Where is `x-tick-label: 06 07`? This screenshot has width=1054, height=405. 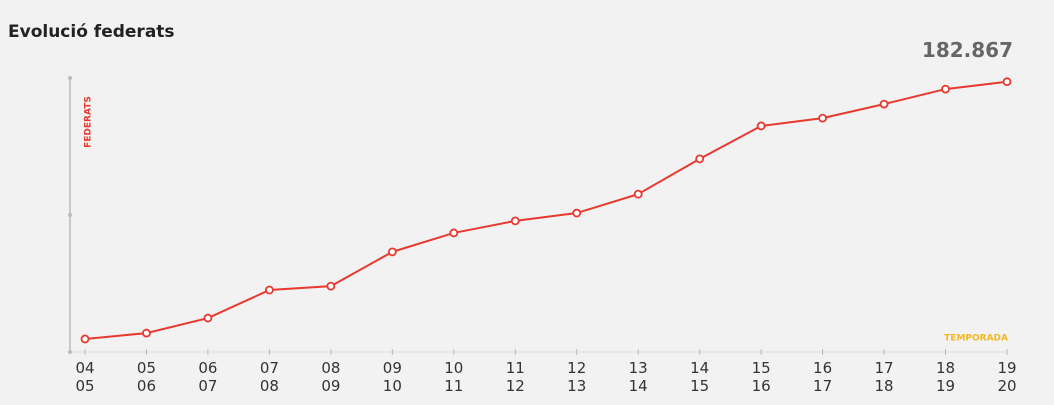
x-tick-label: 06 07 is located at coordinates (207, 377).